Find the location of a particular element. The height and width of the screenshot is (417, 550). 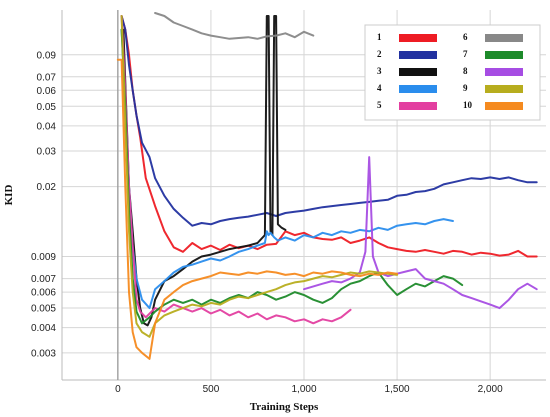

legend-label-4: 4 is located at coordinates (379, 88).